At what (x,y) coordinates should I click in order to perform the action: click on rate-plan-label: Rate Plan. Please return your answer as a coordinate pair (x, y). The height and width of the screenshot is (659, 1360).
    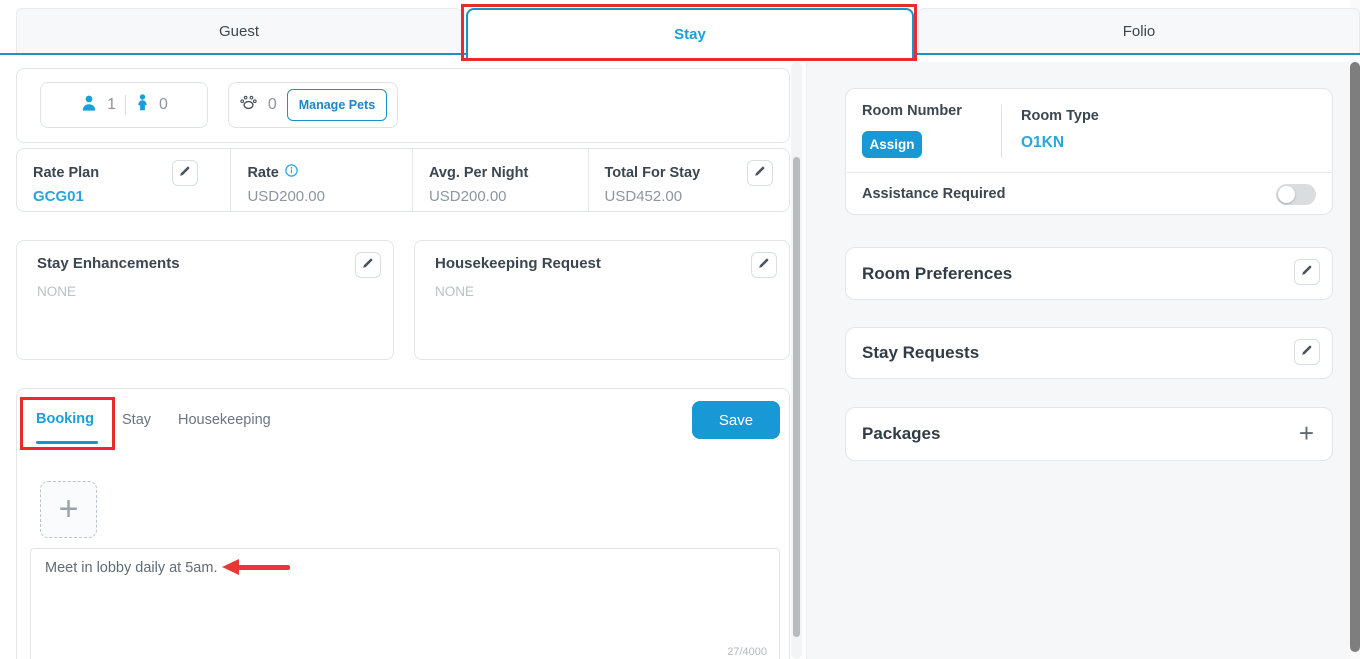
    Looking at the image, I should click on (66, 173).